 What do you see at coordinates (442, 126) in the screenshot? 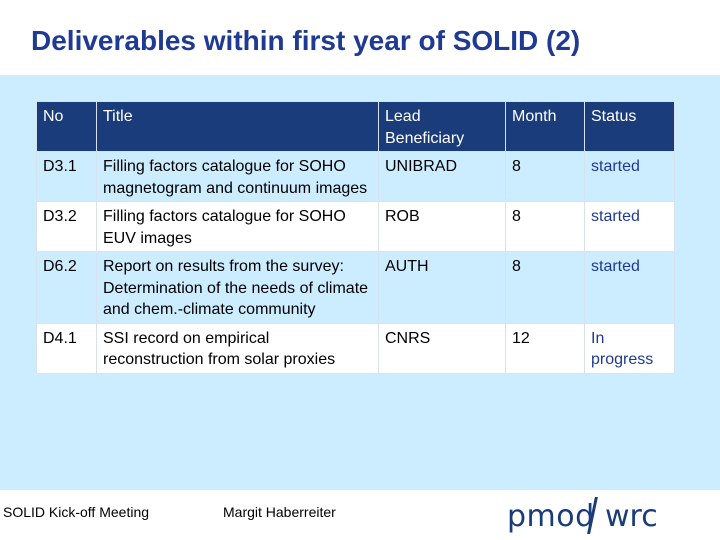
I see `header-lead-beneficiary: Lead Beneficiary` at bounding box center [442, 126].